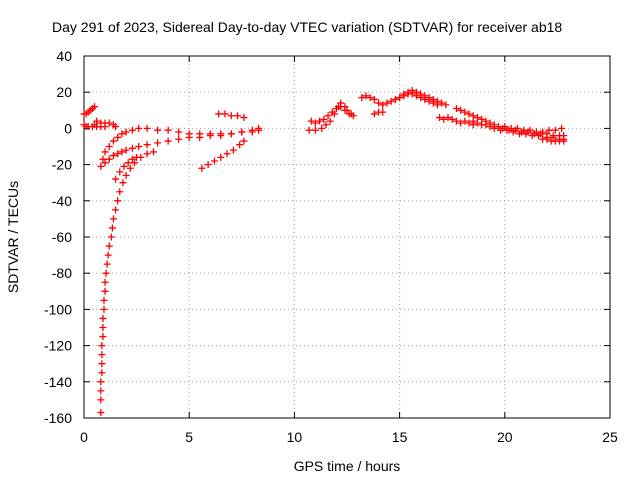 The height and width of the screenshot is (480, 640). I want to click on y-tick-label: -20, so click(62, 165).